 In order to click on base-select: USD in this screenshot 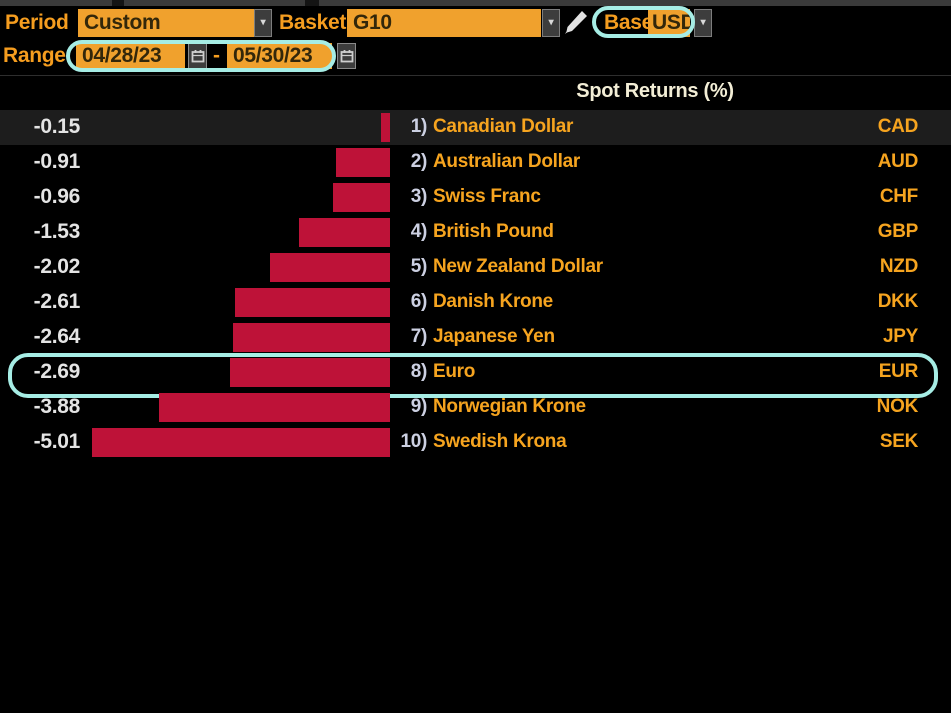, I will do `click(669, 23)`.